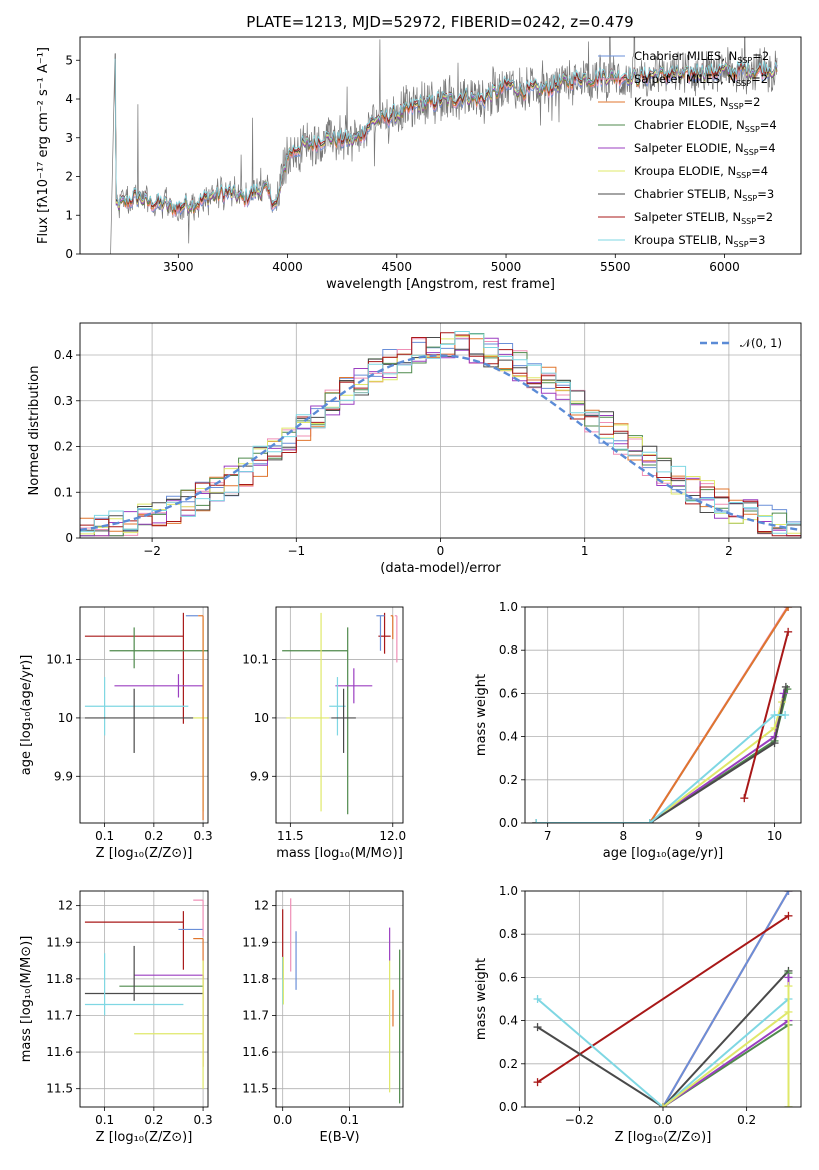 Image resolution: width=819 pixels, height=1170 pixels. I want to click on x-axis-label: wavelength [Angstrom, rest frame], so click(440, 284).